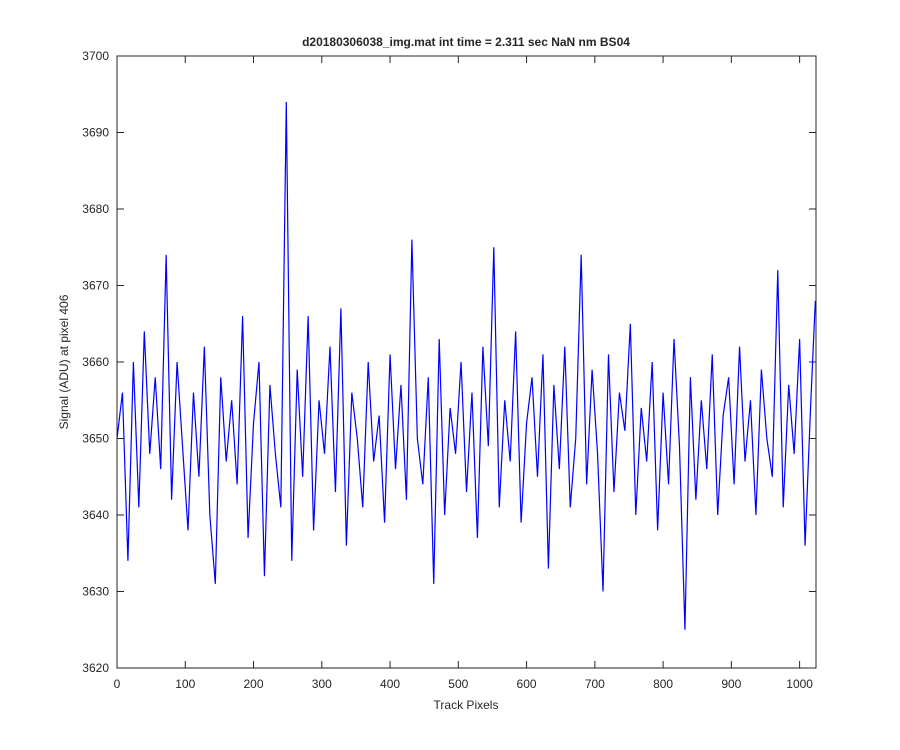  I want to click on x-tick-label: 900, so click(731, 684).